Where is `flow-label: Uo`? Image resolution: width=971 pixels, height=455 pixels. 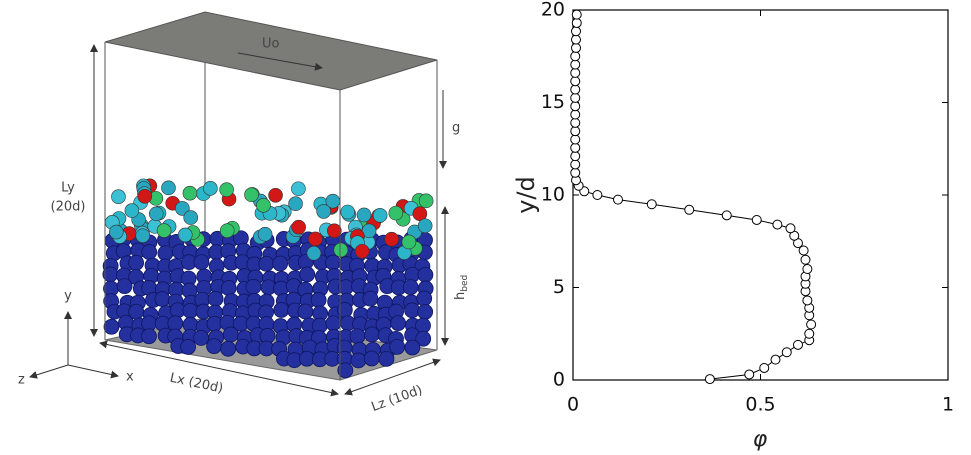
flow-label: Uo is located at coordinates (271, 44).